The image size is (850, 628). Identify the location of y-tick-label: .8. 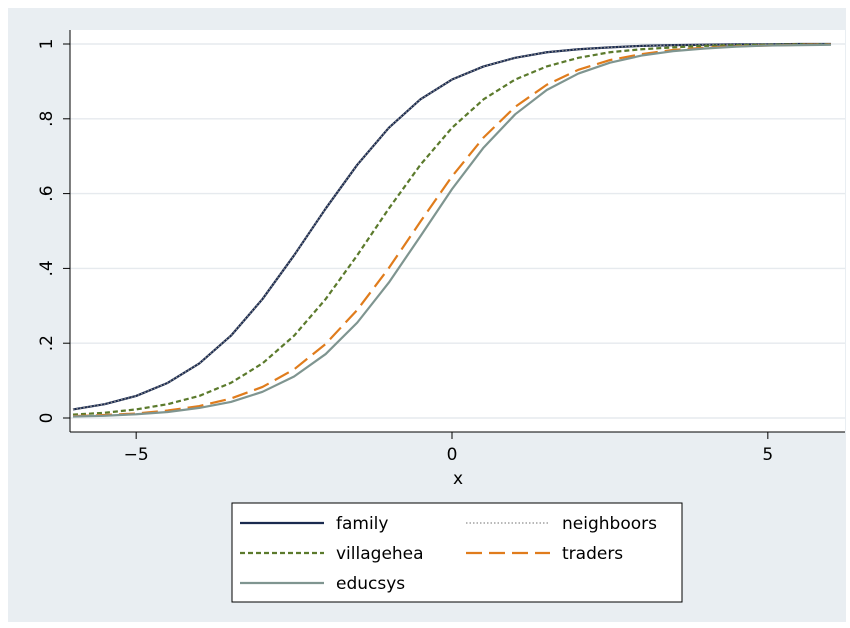
(47, 119).